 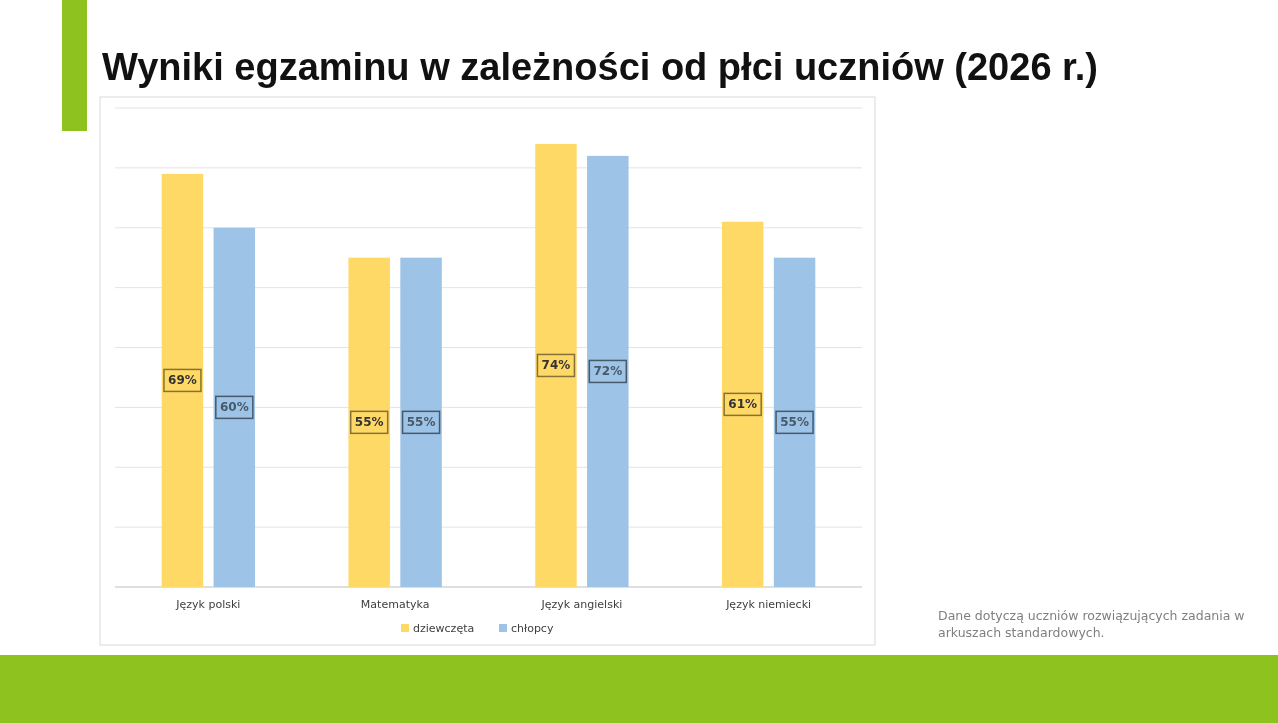 I want to click on data-label: 74%, so click(x=556, y=365).